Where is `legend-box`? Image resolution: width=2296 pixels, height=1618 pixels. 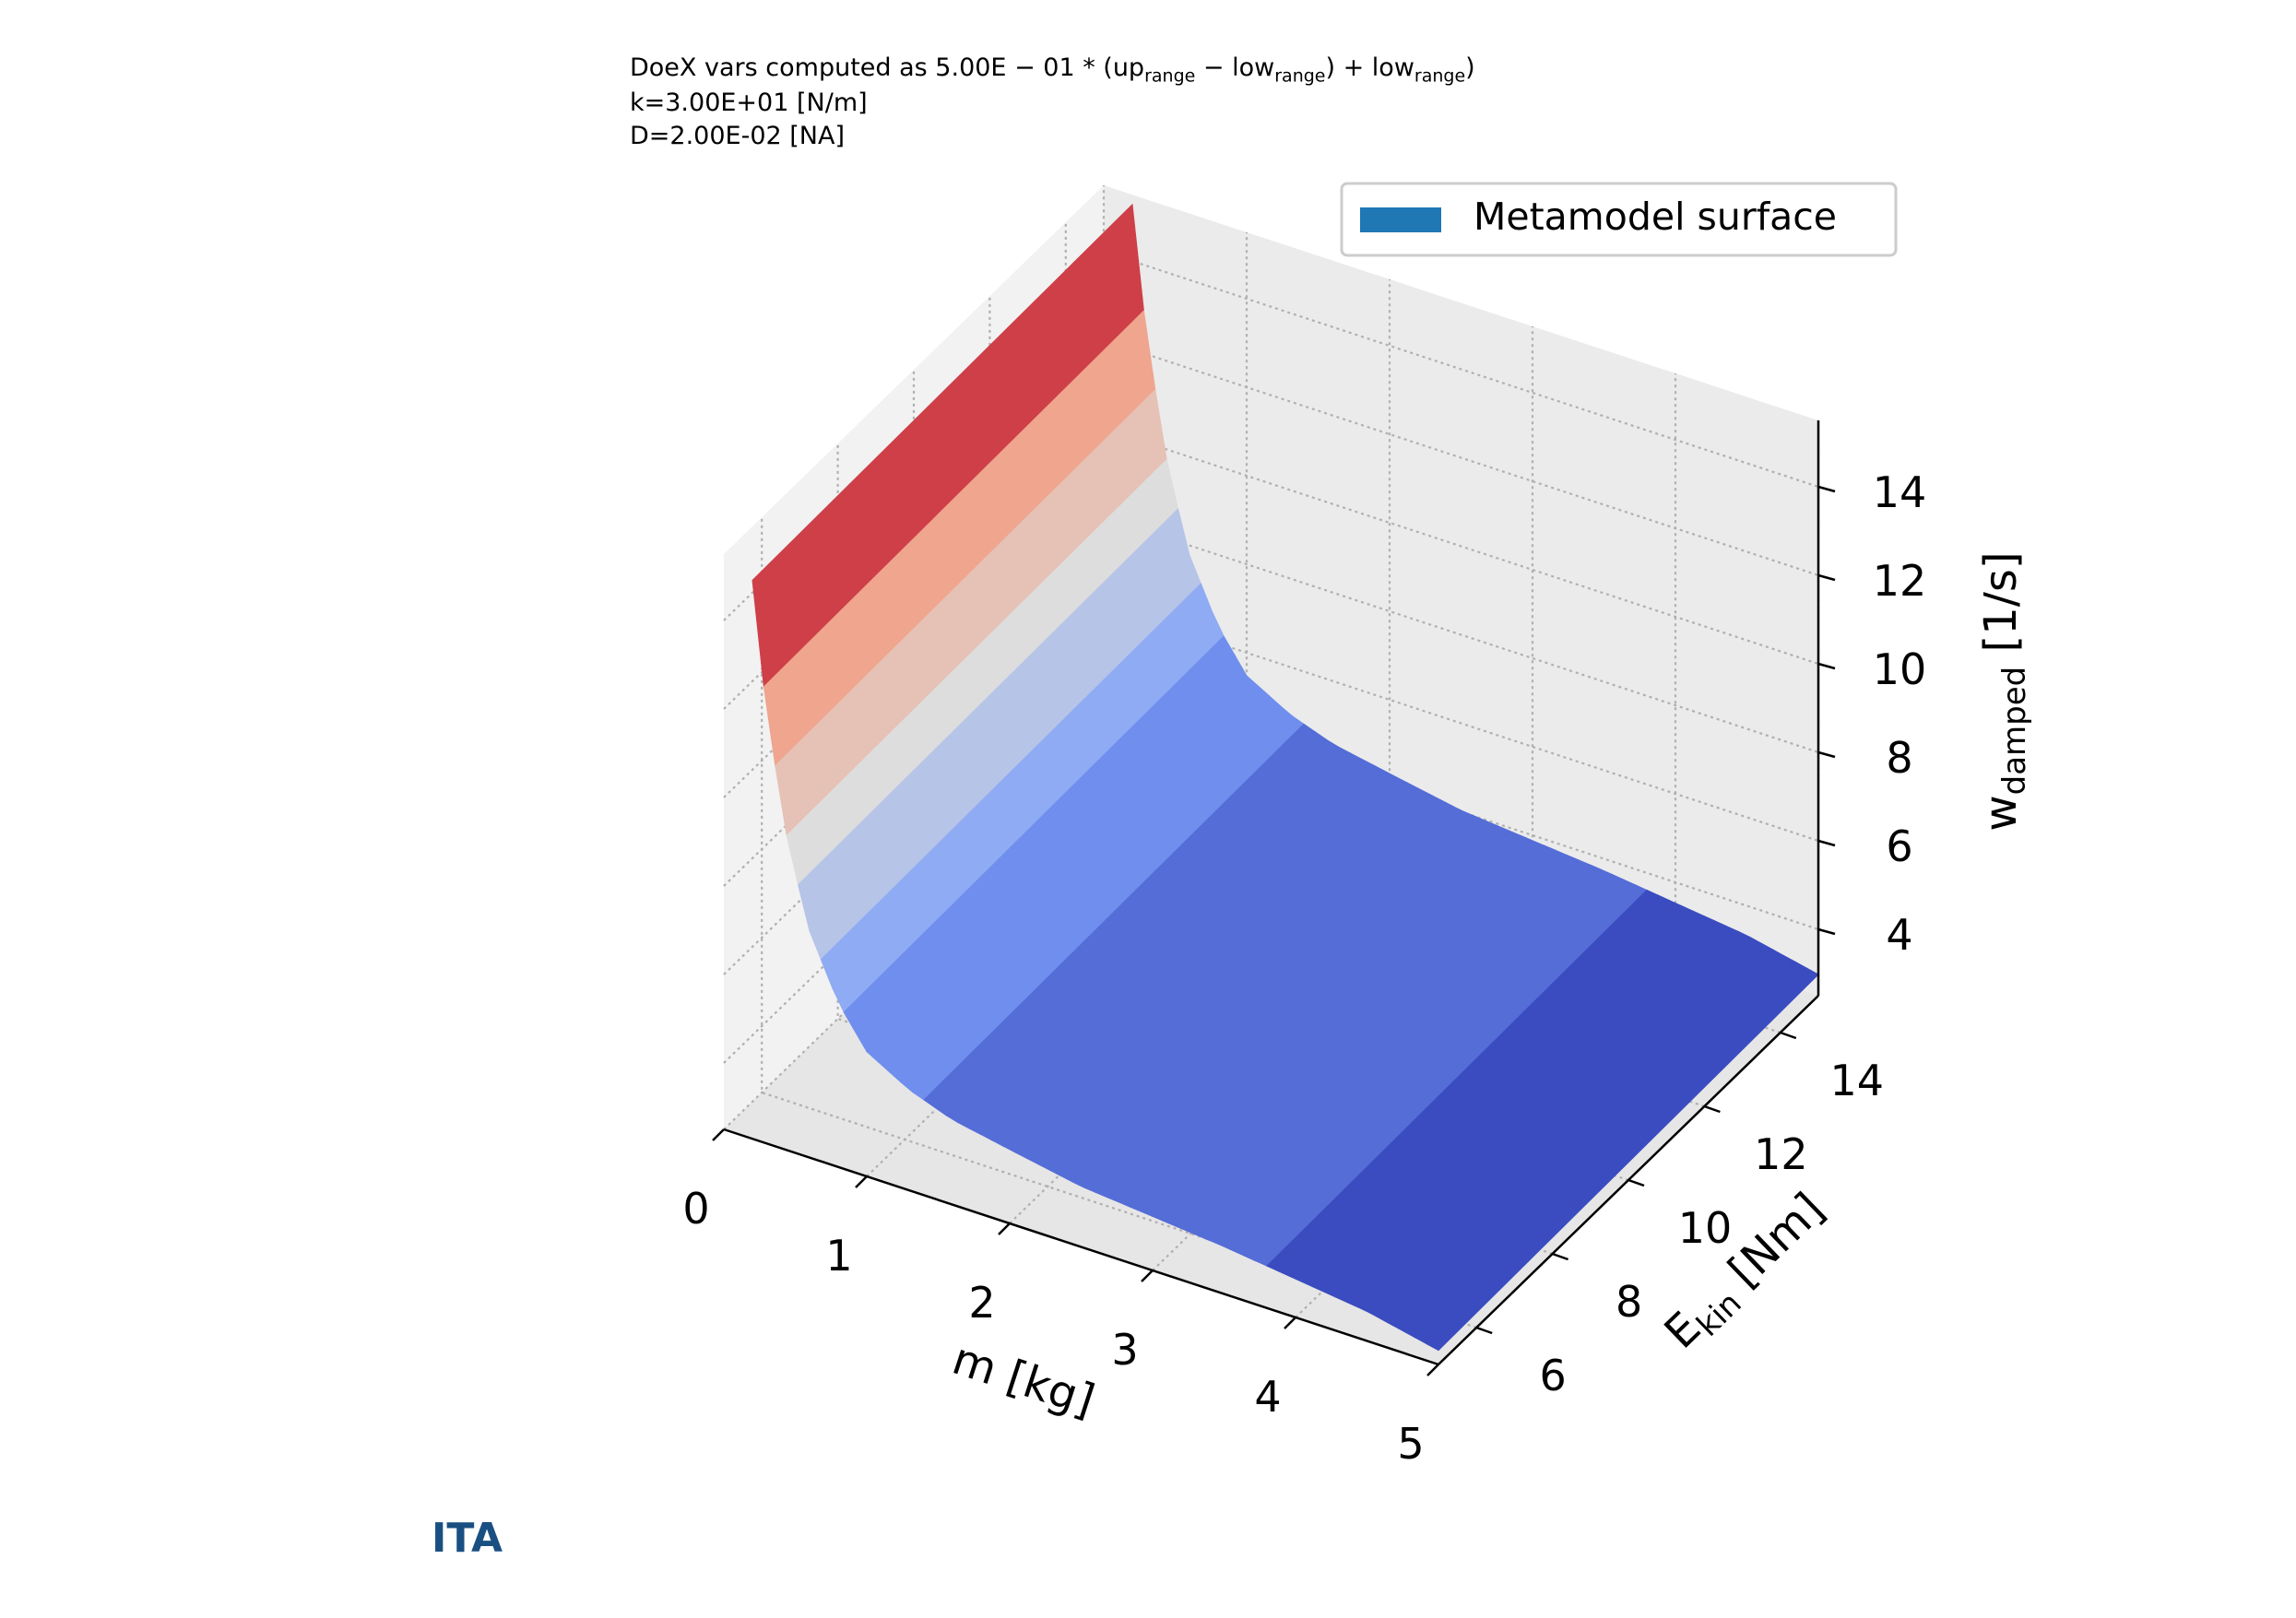 legend-box is located at coordinates (1619, 219).